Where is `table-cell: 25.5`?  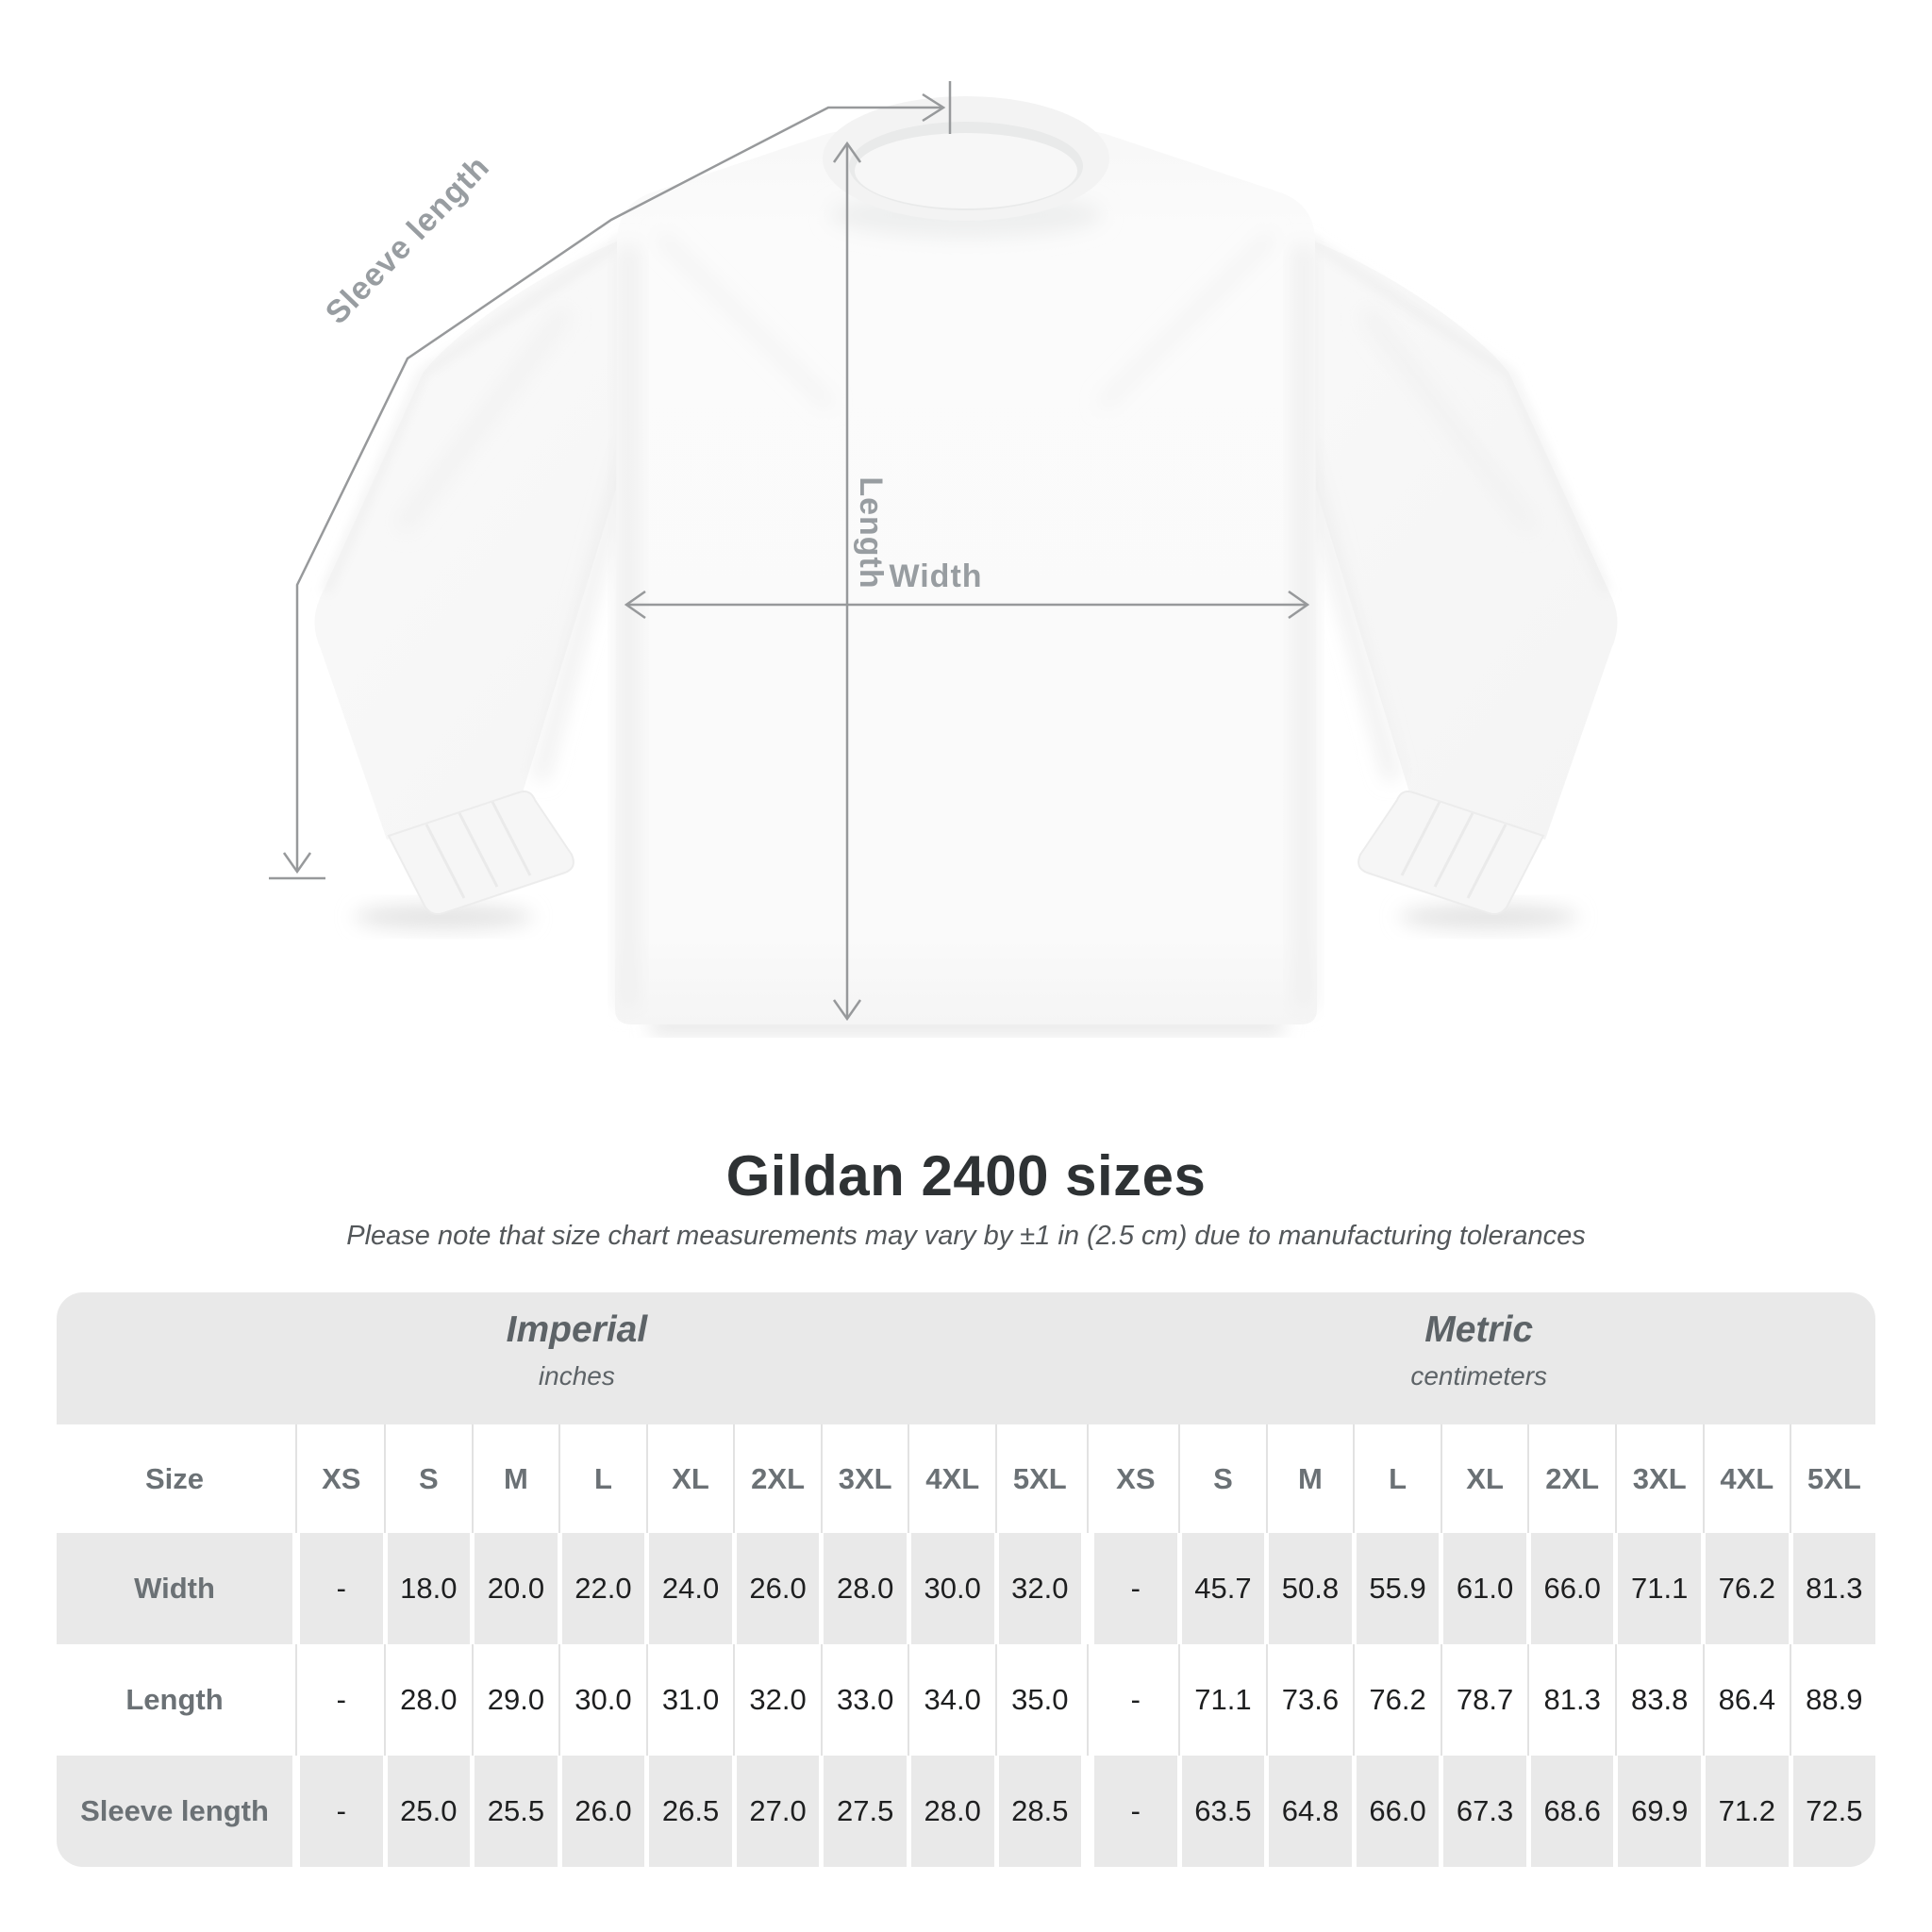
table-cell: 25.5 is located at coordinates (517, 1812).